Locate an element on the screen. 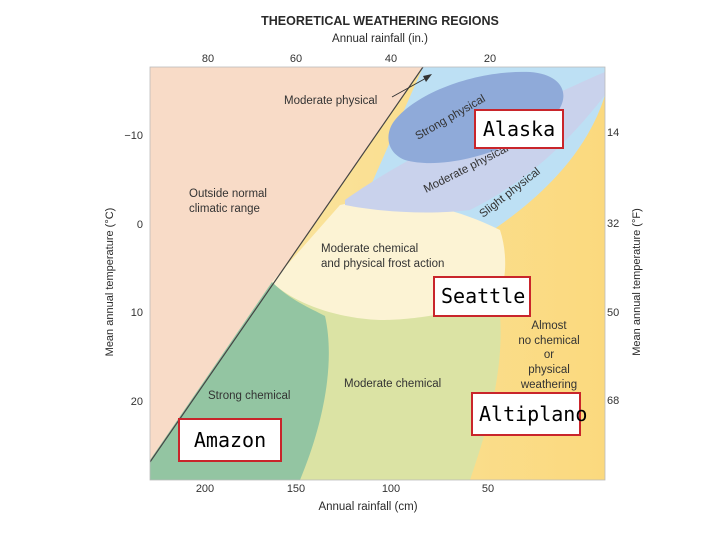 Image resolution: width=720 pixels, height=540 pixels. label-outside-normal: Outside normal is located at coordinates (228, 194).